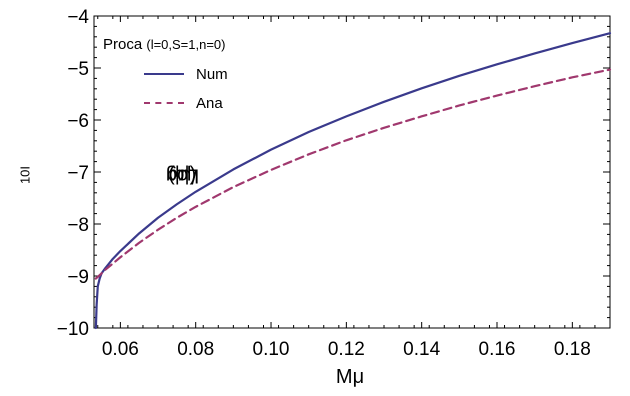 This screenshot has height=396, width=630. I want to click on legend-swatch-ana, so click(164, 103).